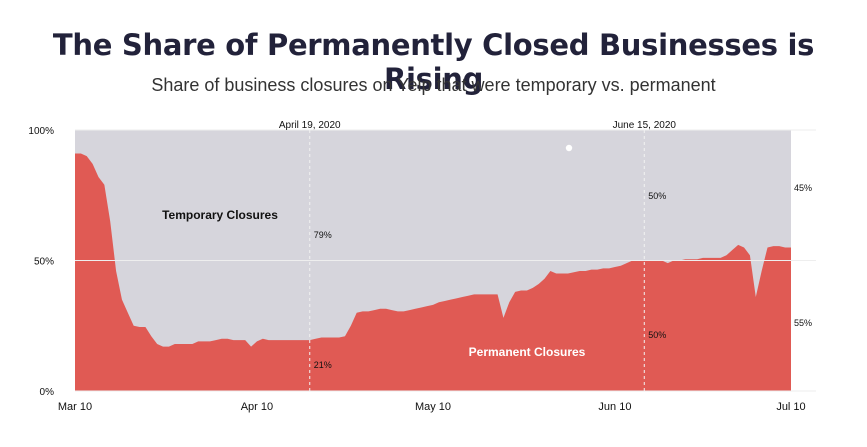 Image resolution: width=867 pixels, height=447 pixels. What do you see at coordinates (323, 365) in the screenshot?
I see `marker-permanent-value: 21%` at bounding box center [323, 365].